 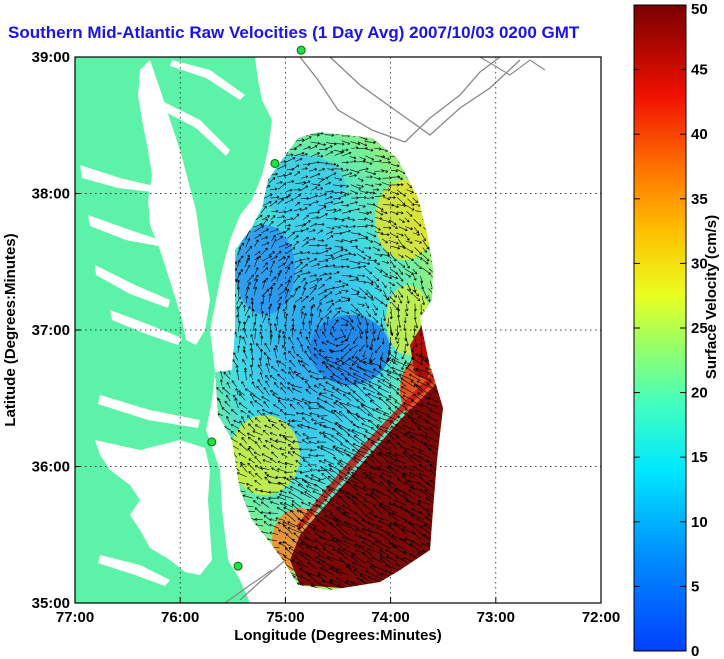 What do you see at coordinates (75, 617) in the screenshot?
I see `x-tick-label: 77:00` at bounding box center [75, 617].